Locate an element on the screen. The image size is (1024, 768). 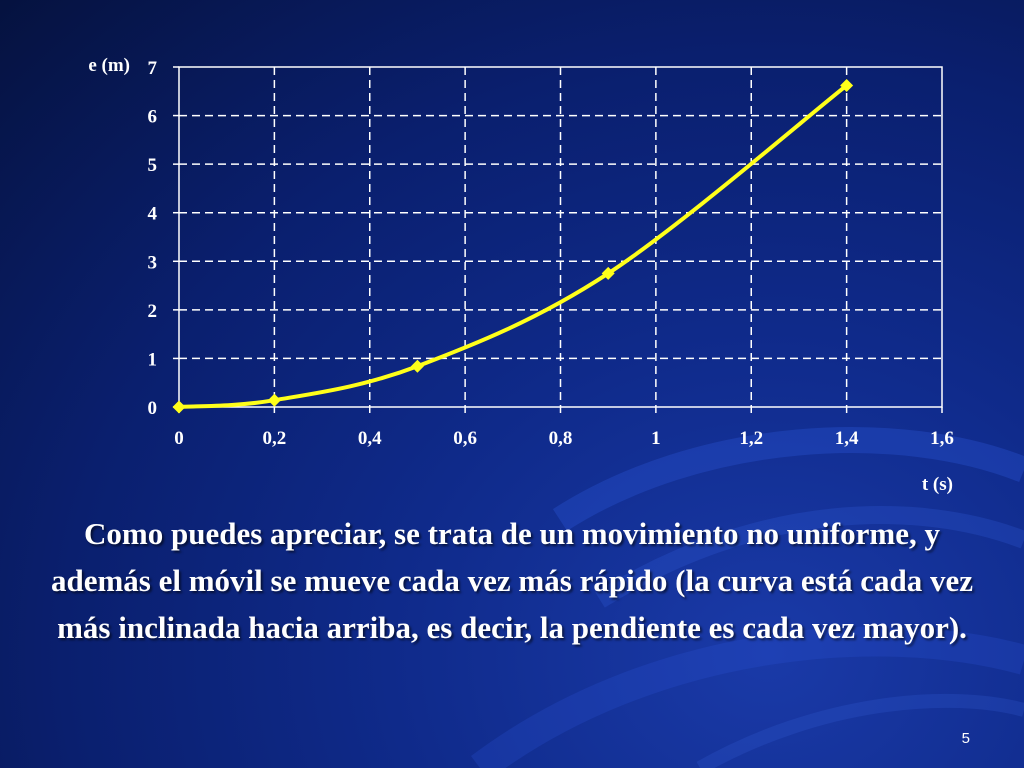
y-tick-label: 0 is located at coordinates (153, 408).